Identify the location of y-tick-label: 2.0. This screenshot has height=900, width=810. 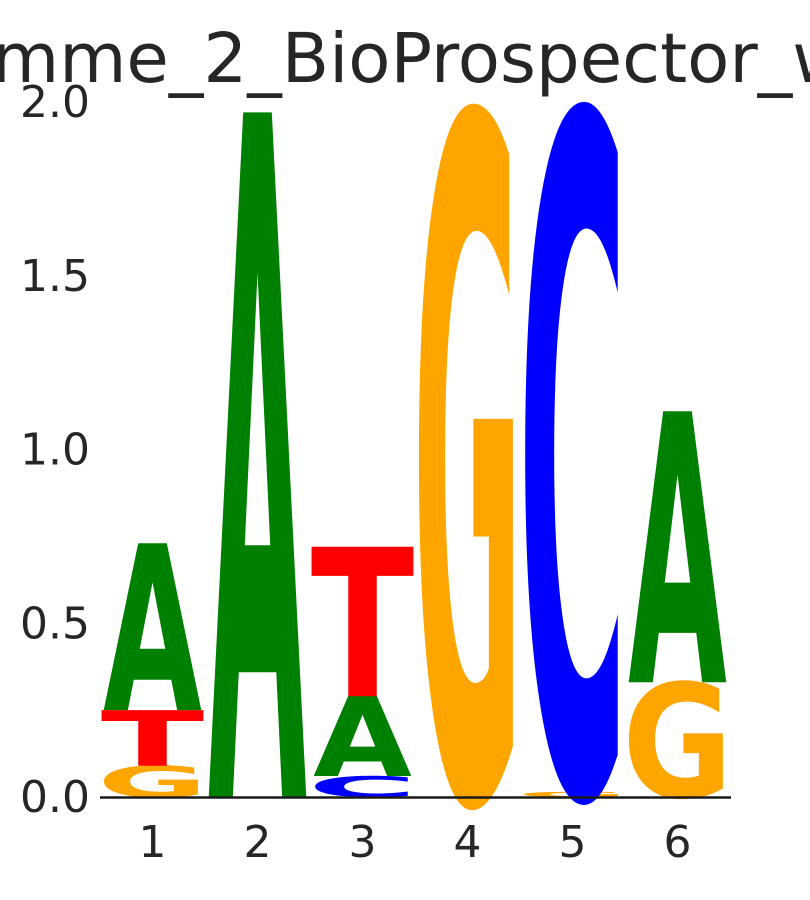
(55, 102).